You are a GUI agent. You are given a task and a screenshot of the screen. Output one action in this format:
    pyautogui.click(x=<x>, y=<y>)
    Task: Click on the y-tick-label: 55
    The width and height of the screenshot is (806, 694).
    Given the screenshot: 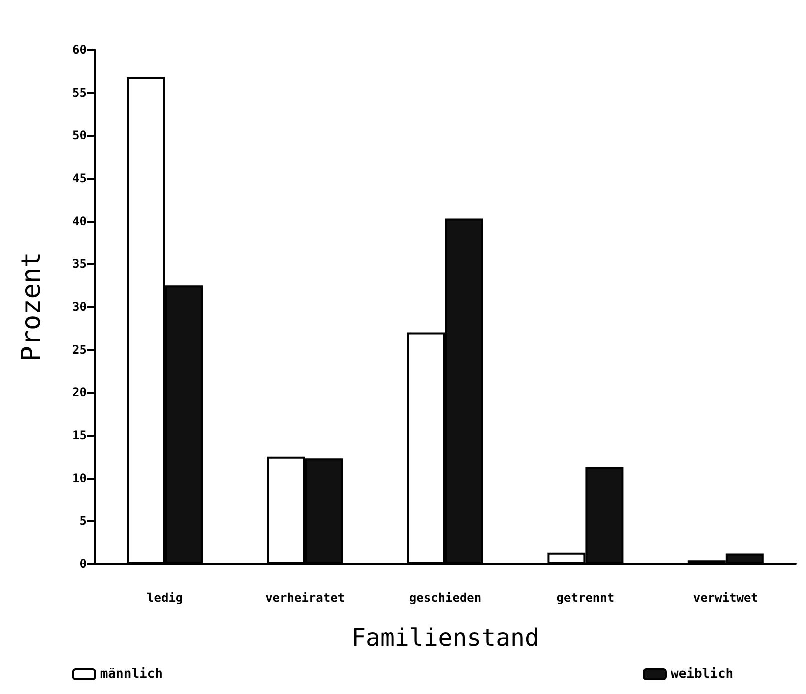 What is the action you would take?
    pyautogui.click(x=79, y=93)
    